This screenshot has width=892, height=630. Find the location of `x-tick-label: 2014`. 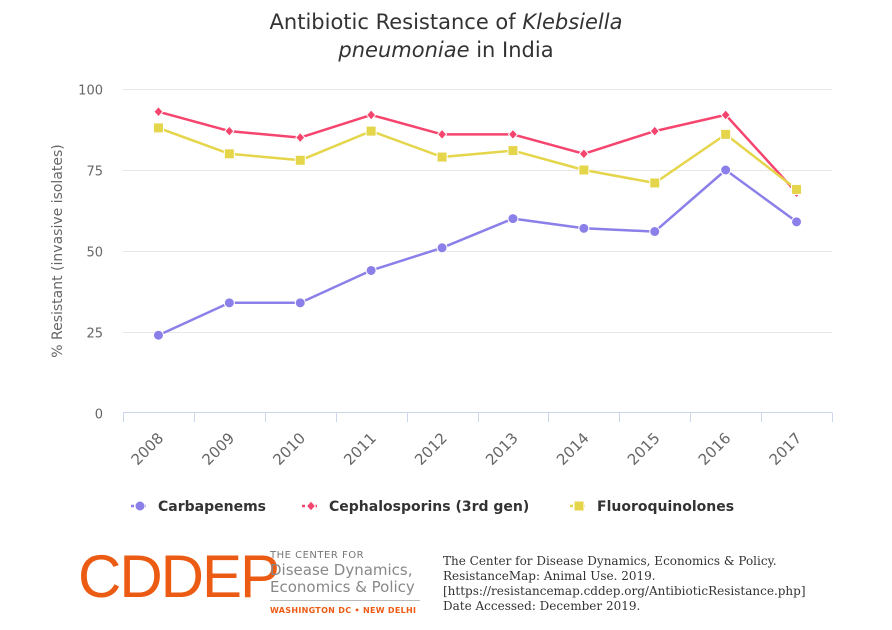

x-tick-label: 2014 is located at coordinates (573, 449).